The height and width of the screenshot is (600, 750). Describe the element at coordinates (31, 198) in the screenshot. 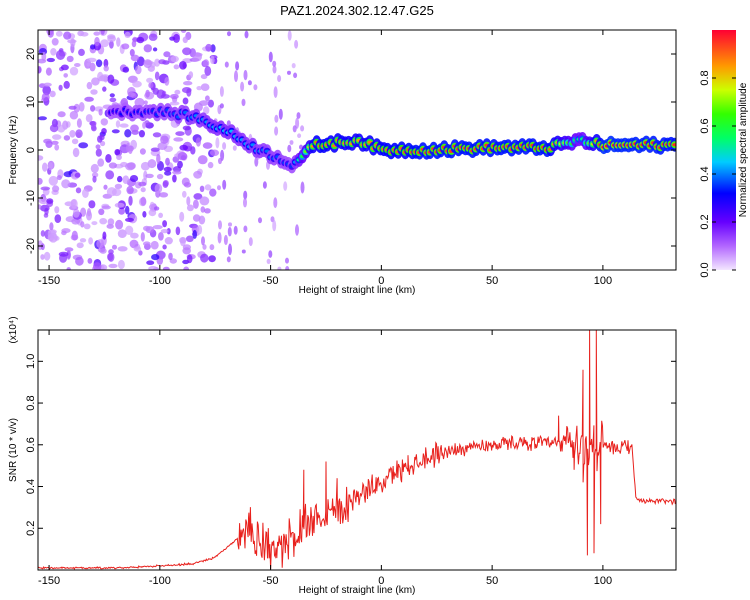

I see `spectrogram-y-tick-label: -10` at that location.